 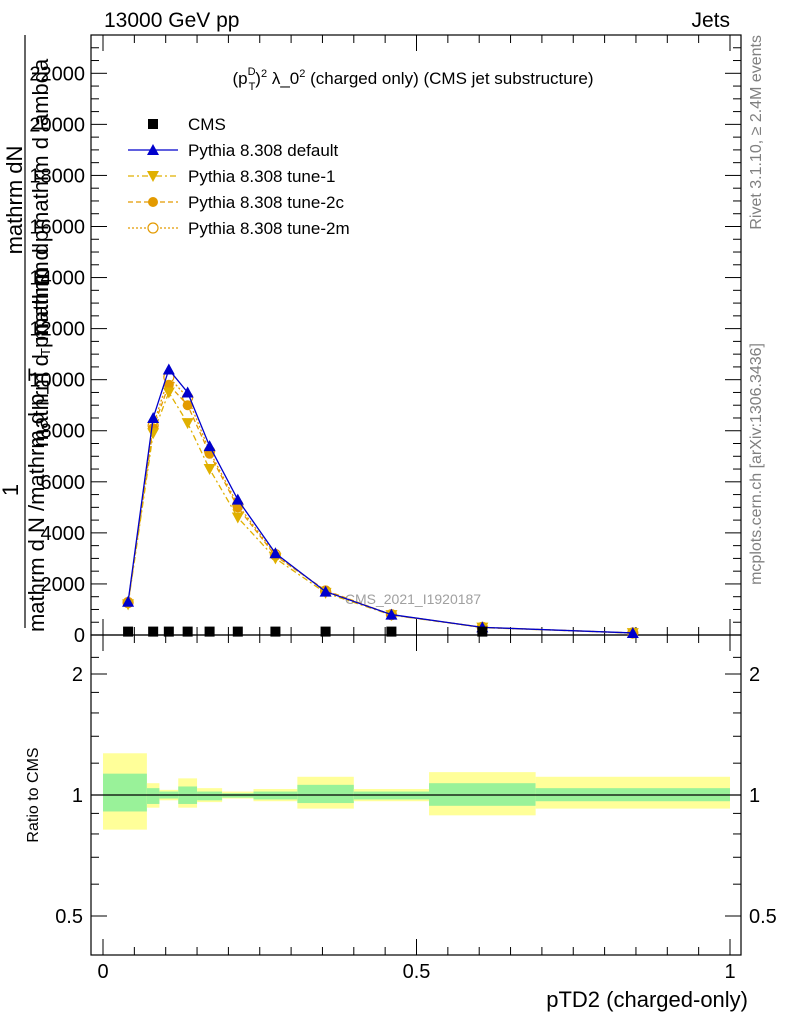 What do you see at coordinates (729, 972) in the screenshot?
I see `x-tick-label: 1` at bounding box center [729, 972].